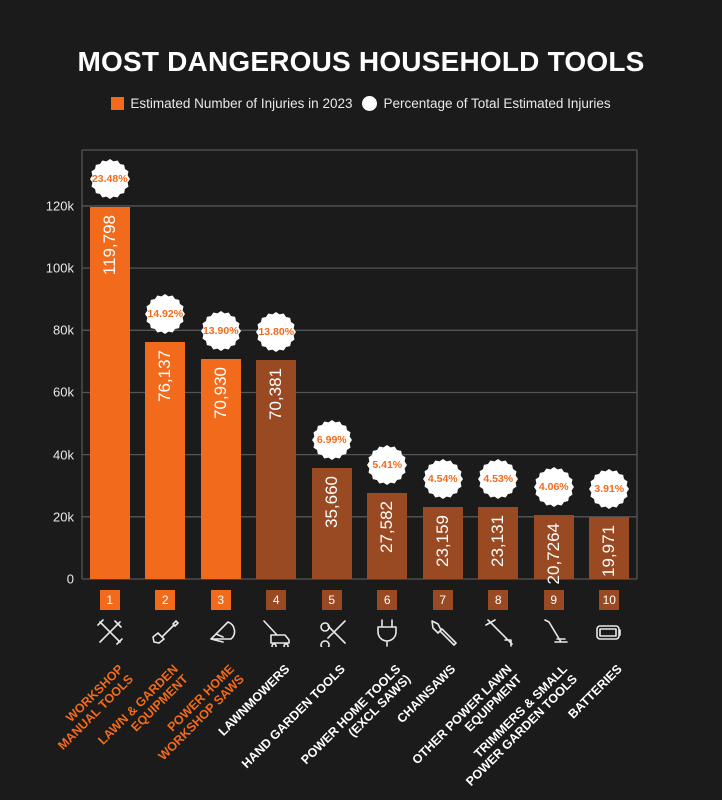 The width and height of the screenshot is (722, 800). Describe the element at coordinates (63, 455) in the screenshot. I see `y-tick-label: 40k` at that location.